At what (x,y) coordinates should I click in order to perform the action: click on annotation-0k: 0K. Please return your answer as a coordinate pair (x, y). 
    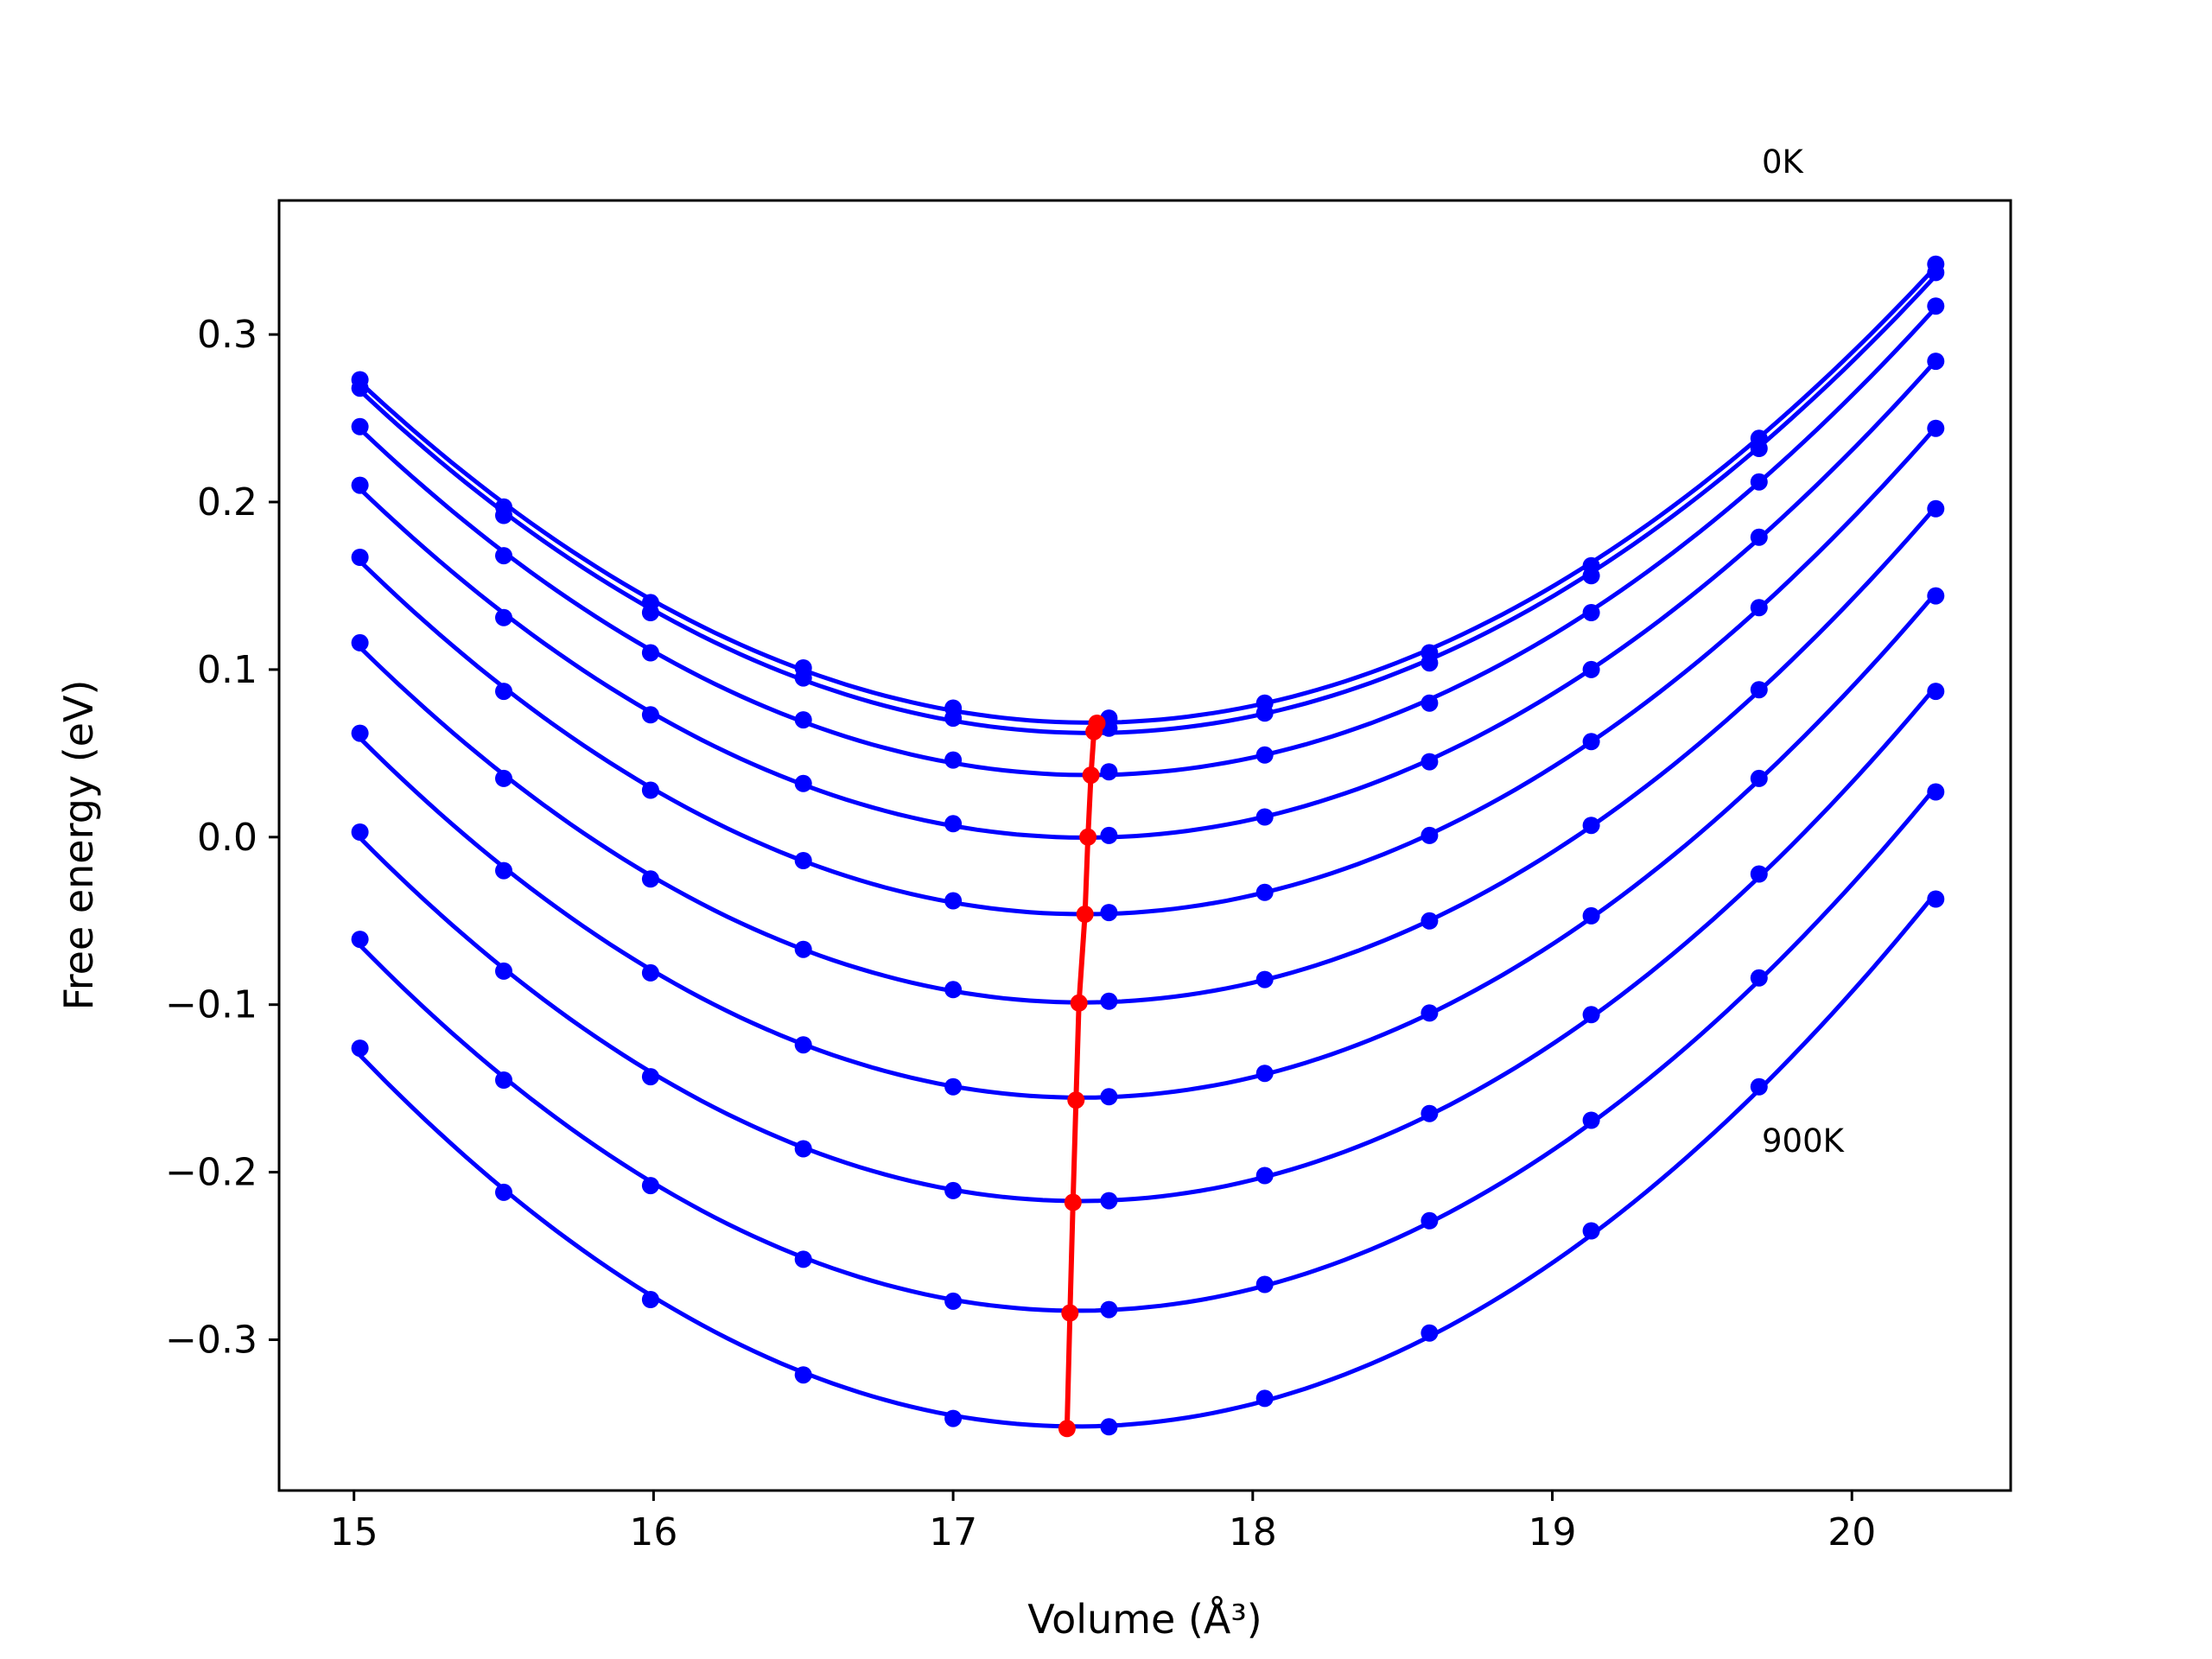
    Looking at the image, I should click on (1784, 162).